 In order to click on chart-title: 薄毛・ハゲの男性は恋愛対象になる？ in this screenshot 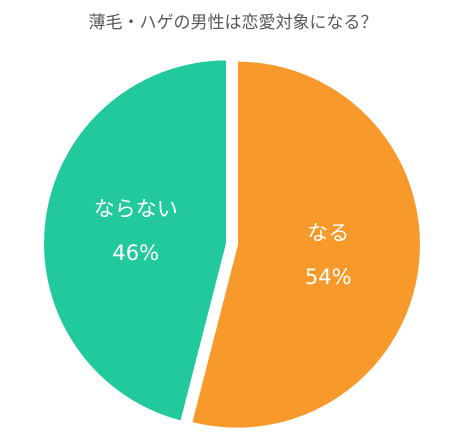, I will do `click(233, 22)`.